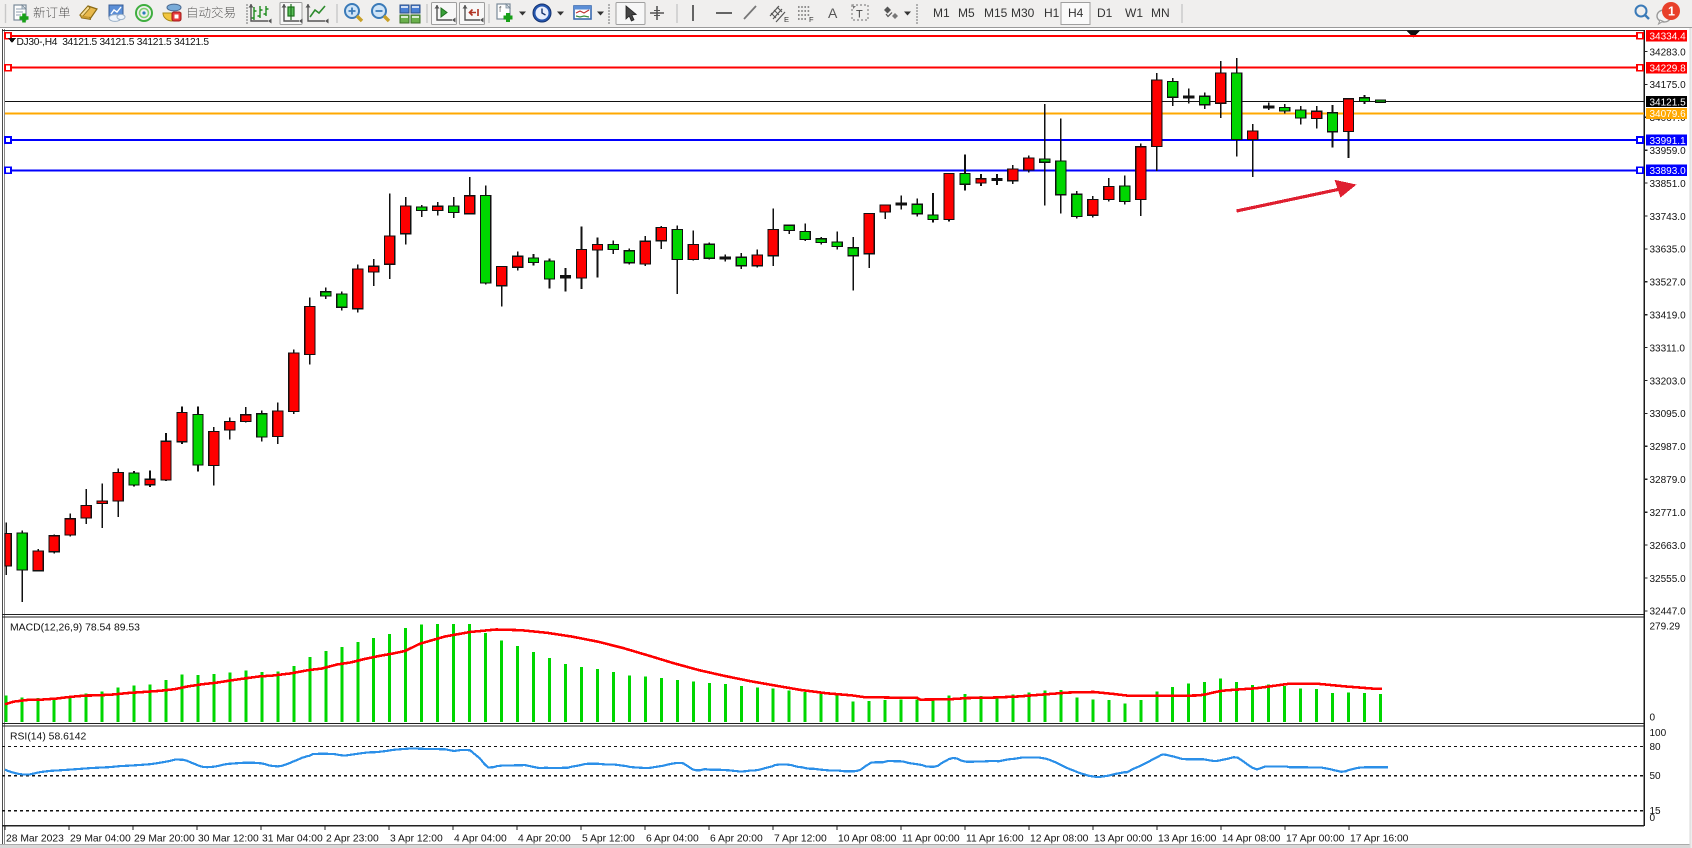 The image size is (1692, 848). Describe the element at coordinates (1668, 546) in the screenshot. I see `svg-text: 32663.0` at that location.